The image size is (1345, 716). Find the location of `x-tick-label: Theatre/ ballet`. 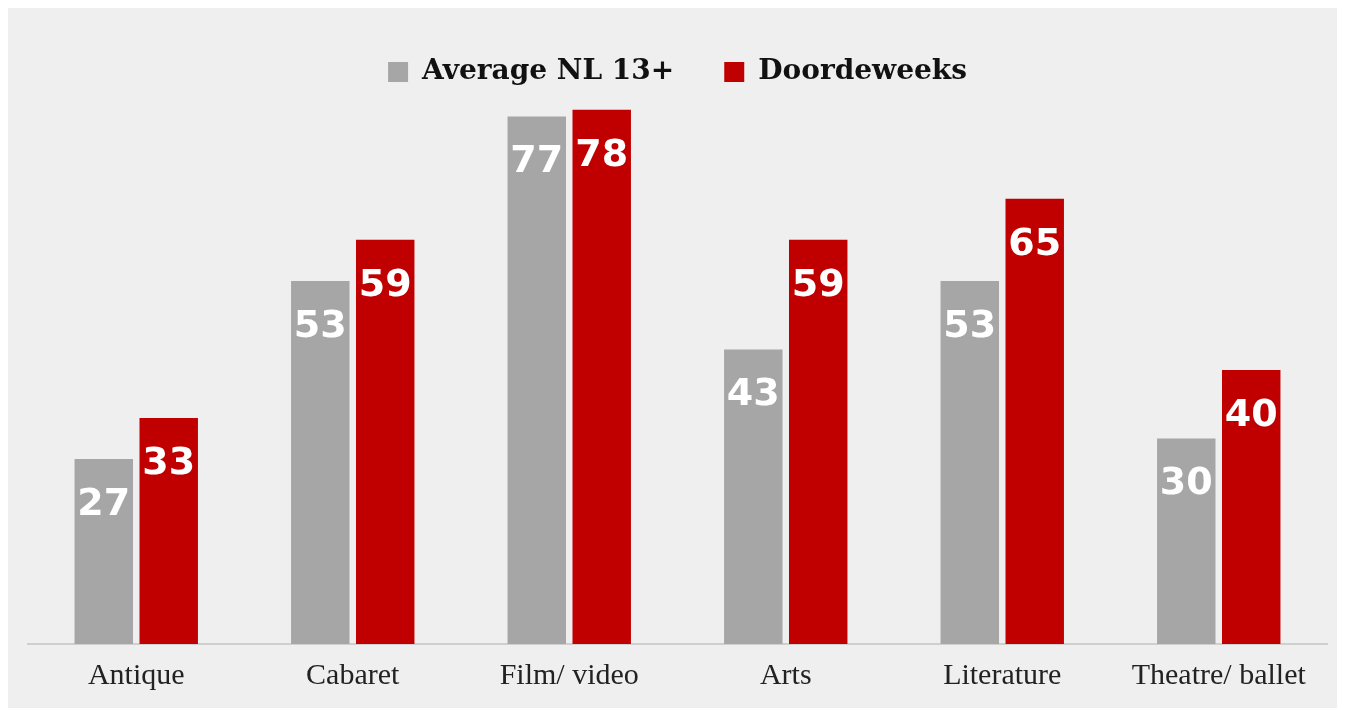

x-tick-label: Theatre/ ballet is located at coordinates (1219, 673).